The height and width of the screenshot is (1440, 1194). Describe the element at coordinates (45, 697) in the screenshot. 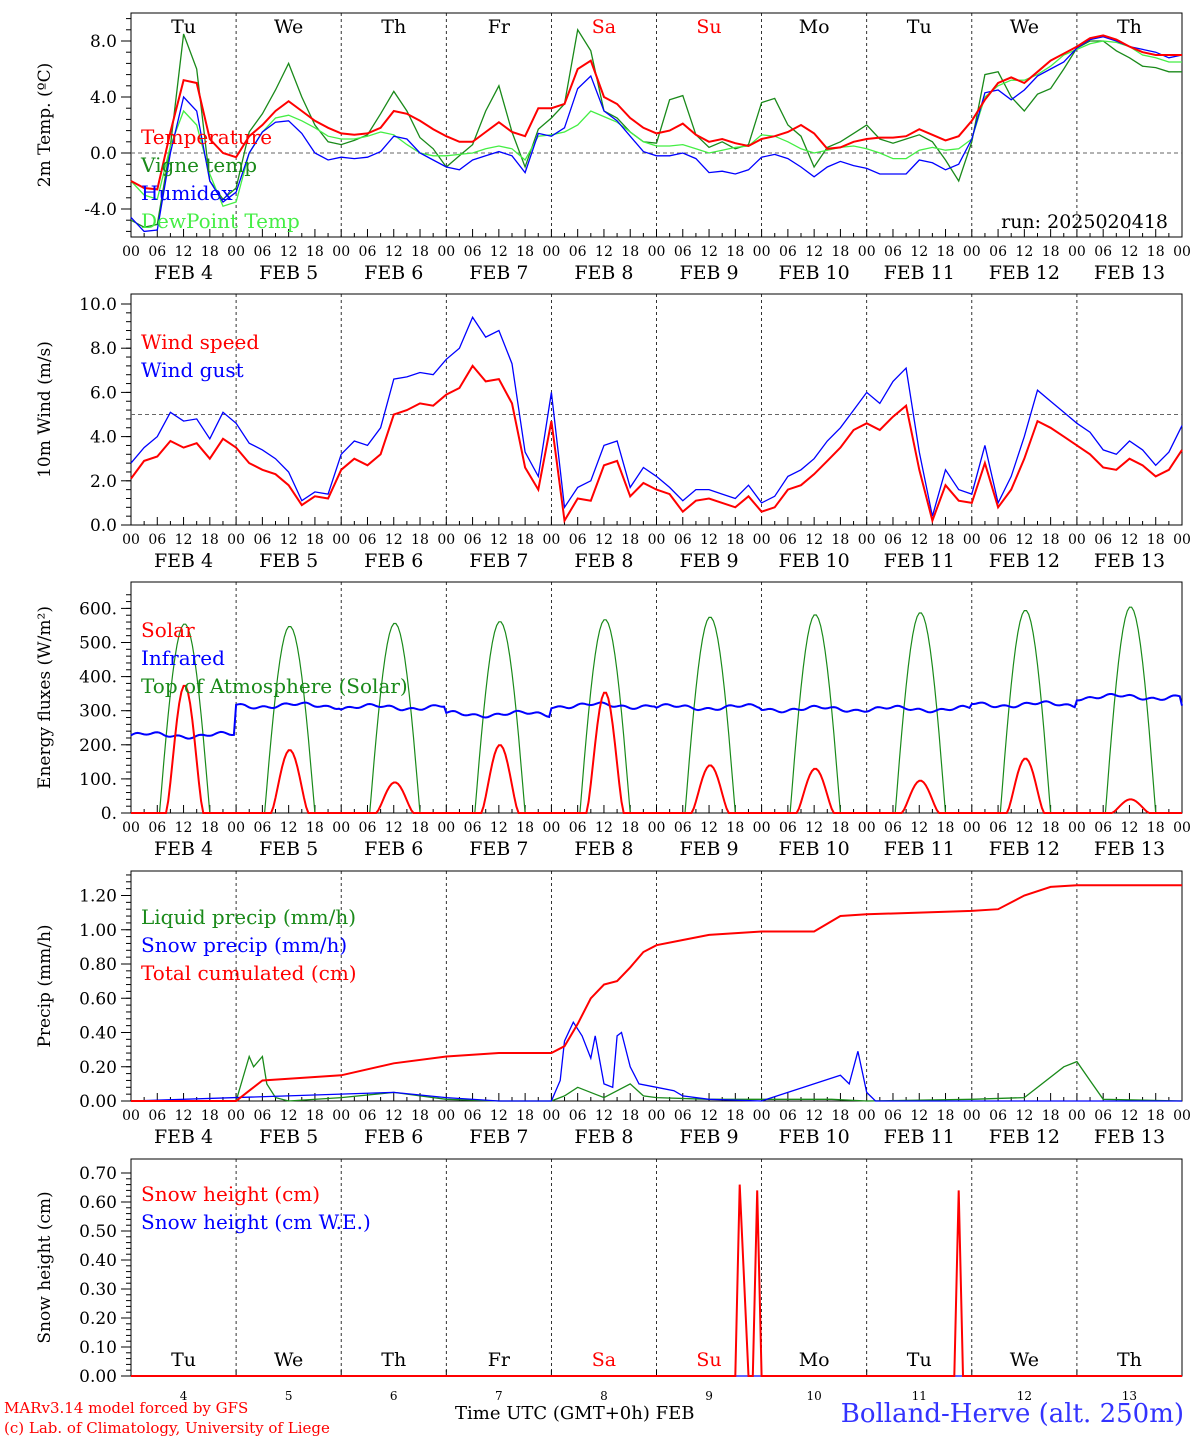

I see `panel3-y-axis-title: Energy fluxes (W/m²)` at that location.